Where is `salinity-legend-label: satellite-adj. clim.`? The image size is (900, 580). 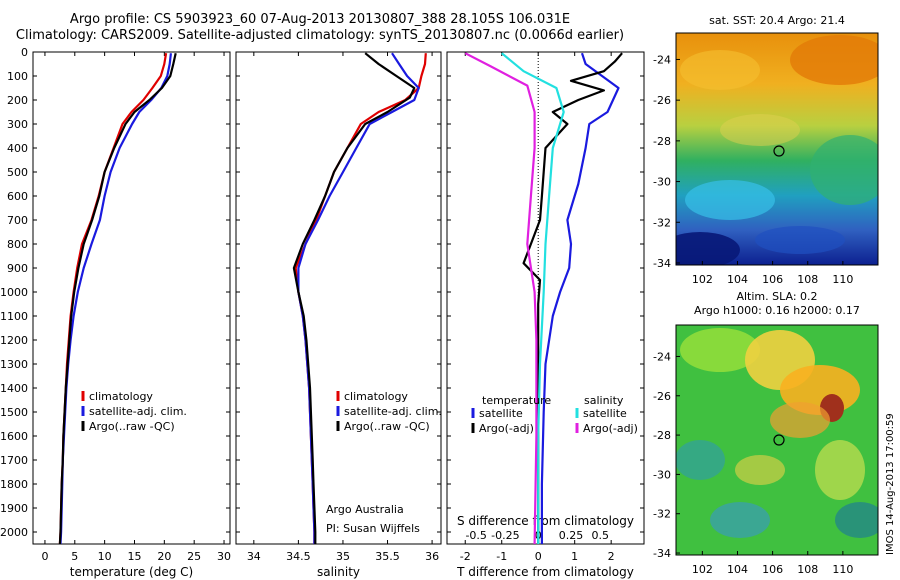 salinity-legend-label: satellite-adj. clim. is located at coordinates (393, 411).